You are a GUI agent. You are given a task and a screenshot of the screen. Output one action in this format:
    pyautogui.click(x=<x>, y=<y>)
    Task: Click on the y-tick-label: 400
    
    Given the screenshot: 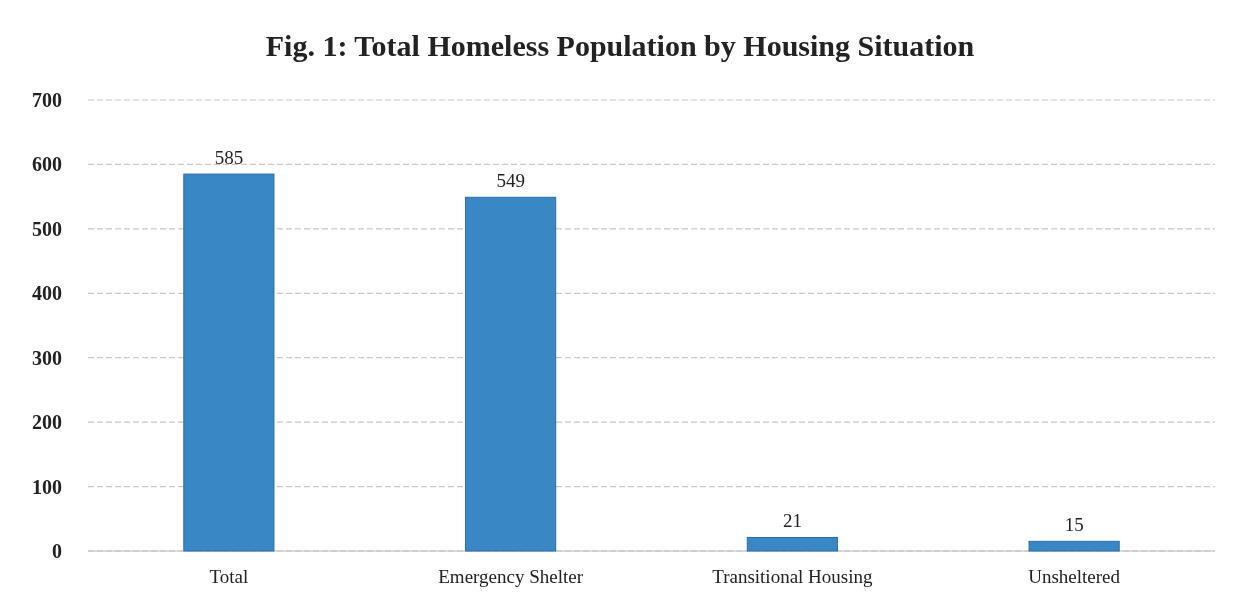 What is the action you would take?
    pyautogui.click(x=47, y=293)
    